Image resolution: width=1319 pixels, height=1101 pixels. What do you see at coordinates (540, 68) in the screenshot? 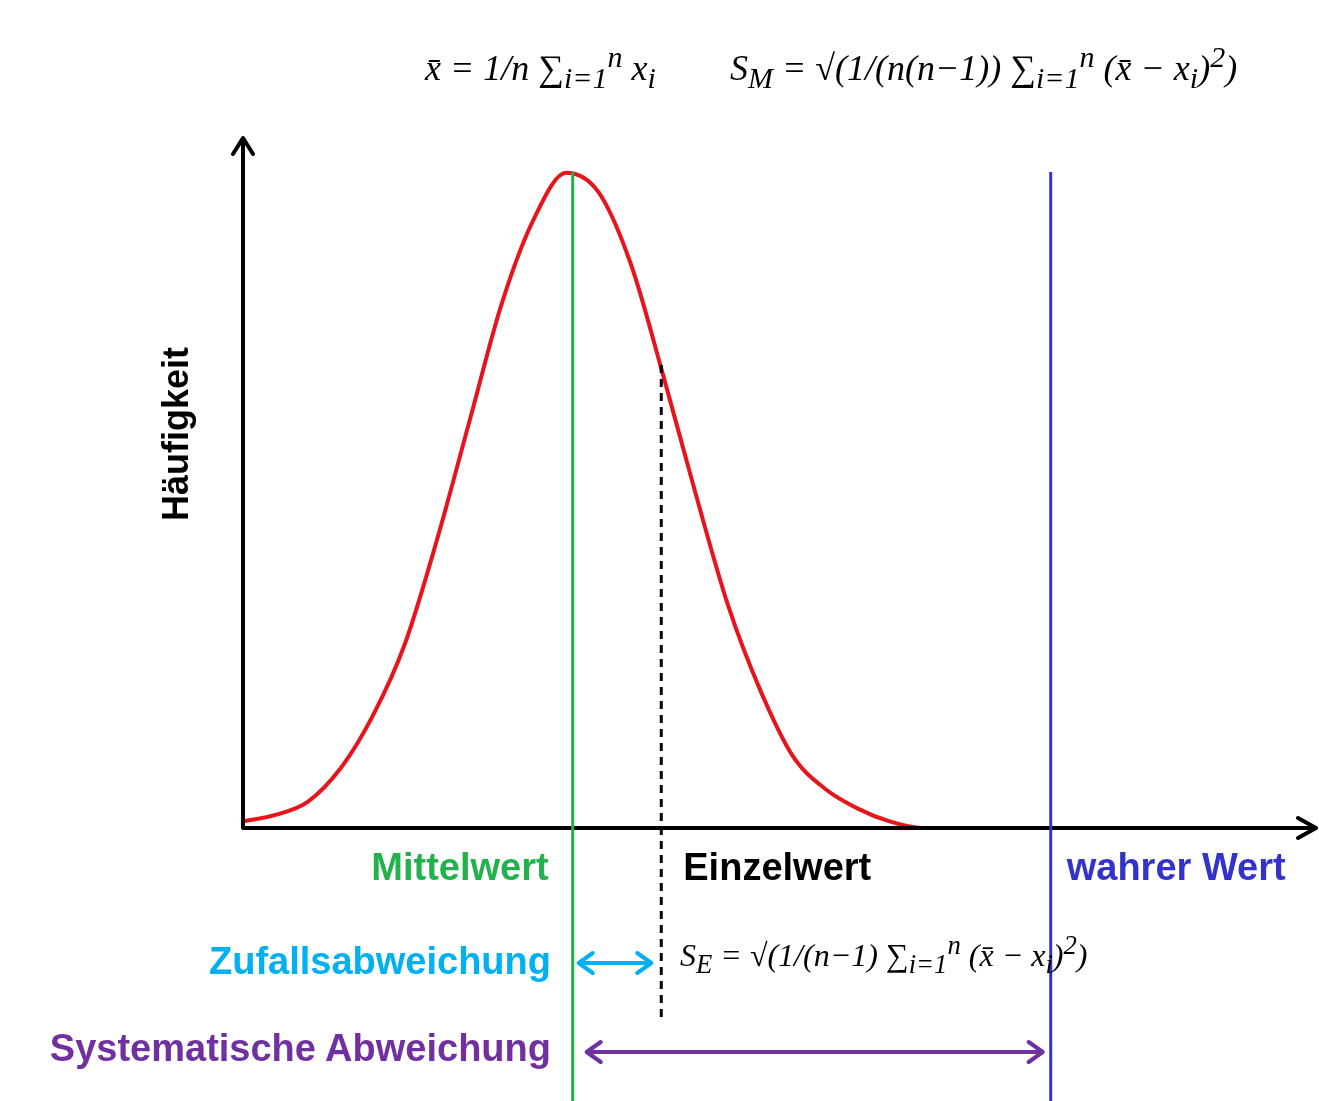
I see `text: x̄ = 1/n ∑$_{i=1}$$^{n}$ x$_{i}$` at bounding box center [540, 68].